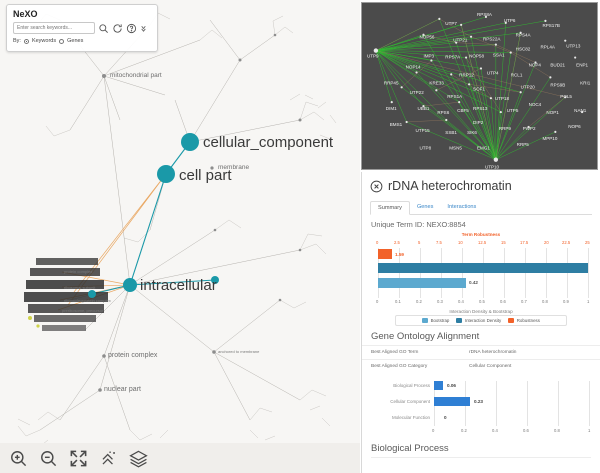 The image size is (600, 473). I want to click on cluster-label-protein-complex: protein complex, so click(78, 271).